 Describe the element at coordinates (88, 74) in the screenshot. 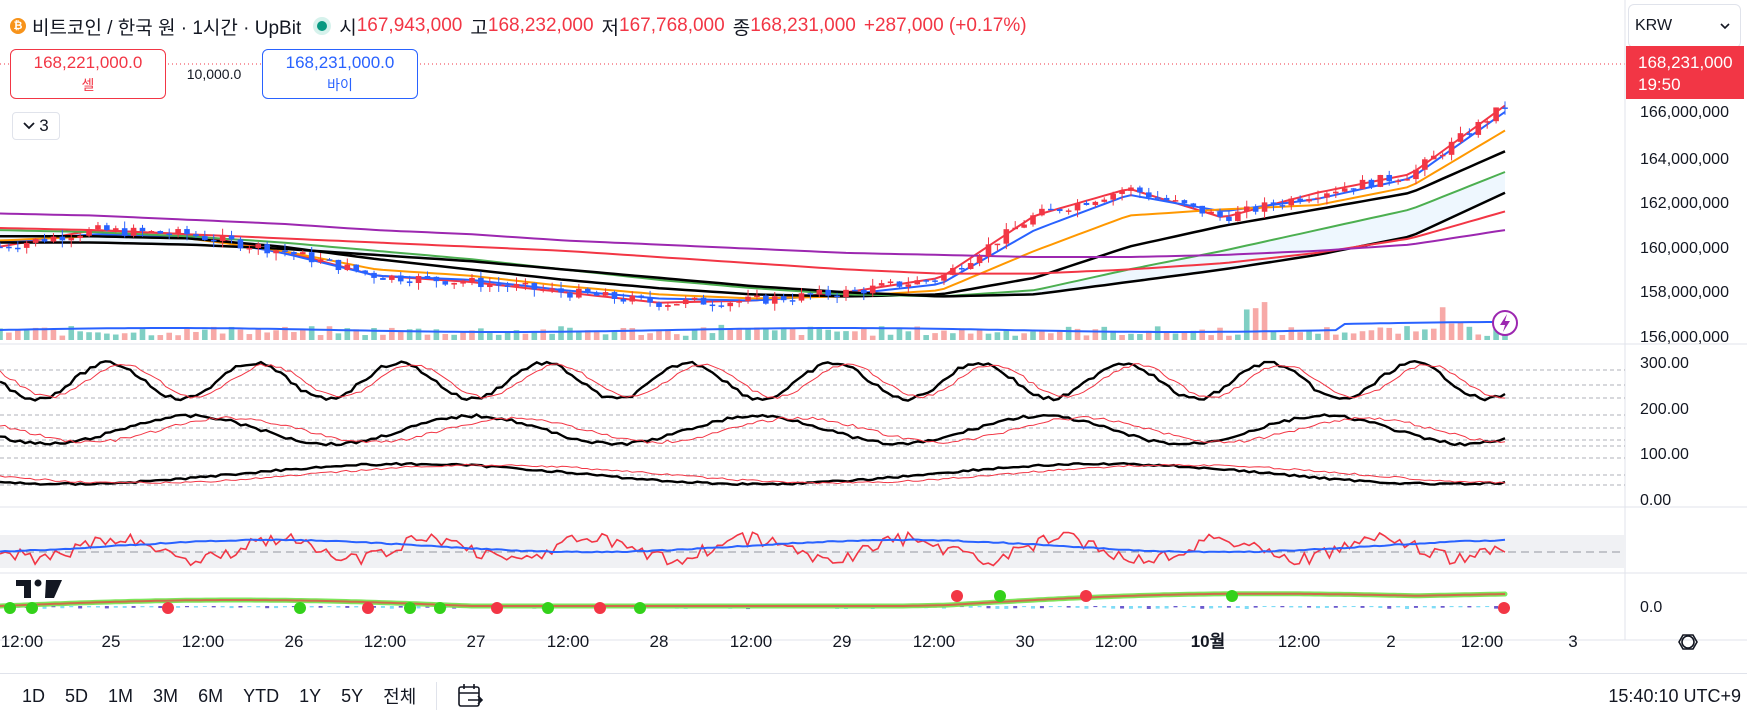

I see `sell-button: 168,221,000.0 셀` at that location.